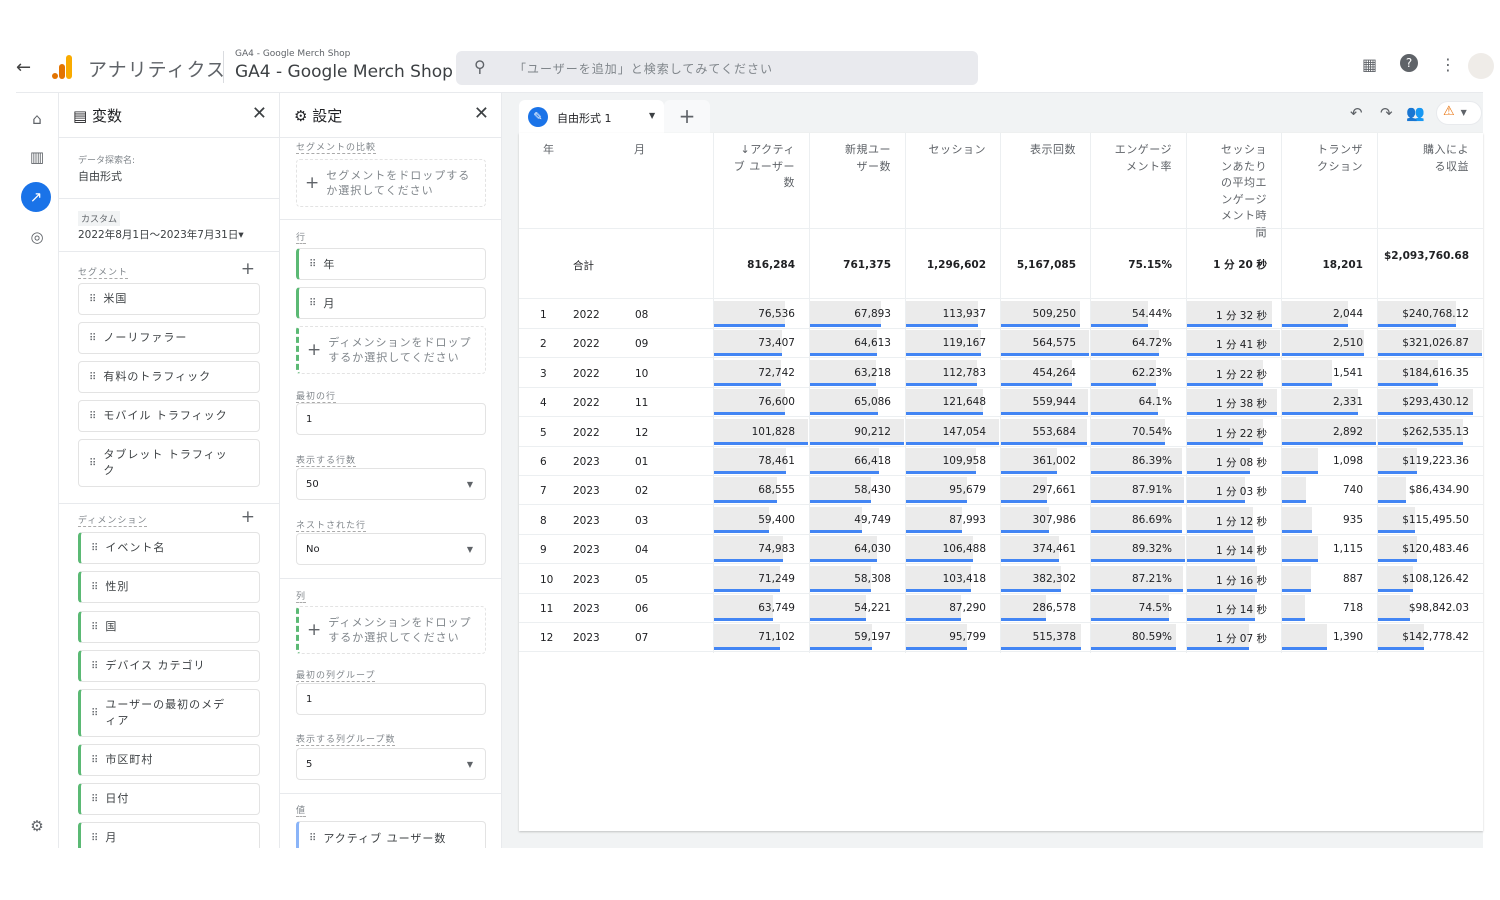 The width and height of the screenshot is (1500, 900). Describe the element at coordinates (868, 158) in the screenshot. I see `column-header-metric: 新規ユーザー数` at that location.